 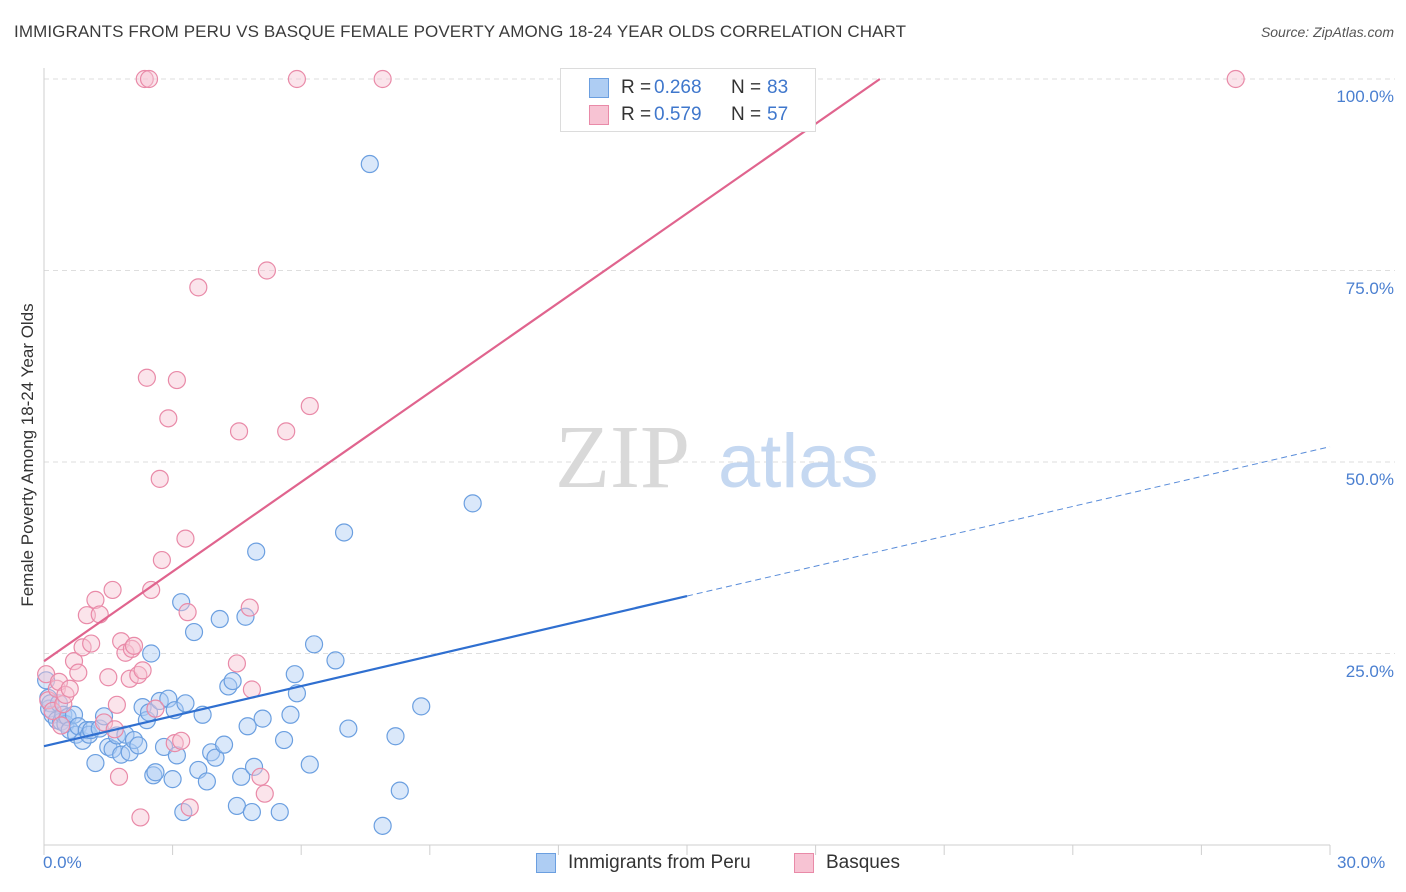 What do you see at coordinates (1327, 32) in the screenshot?
I see `source-credit: Source: ZipAtlas.com` at bounding box center [1327, 32].